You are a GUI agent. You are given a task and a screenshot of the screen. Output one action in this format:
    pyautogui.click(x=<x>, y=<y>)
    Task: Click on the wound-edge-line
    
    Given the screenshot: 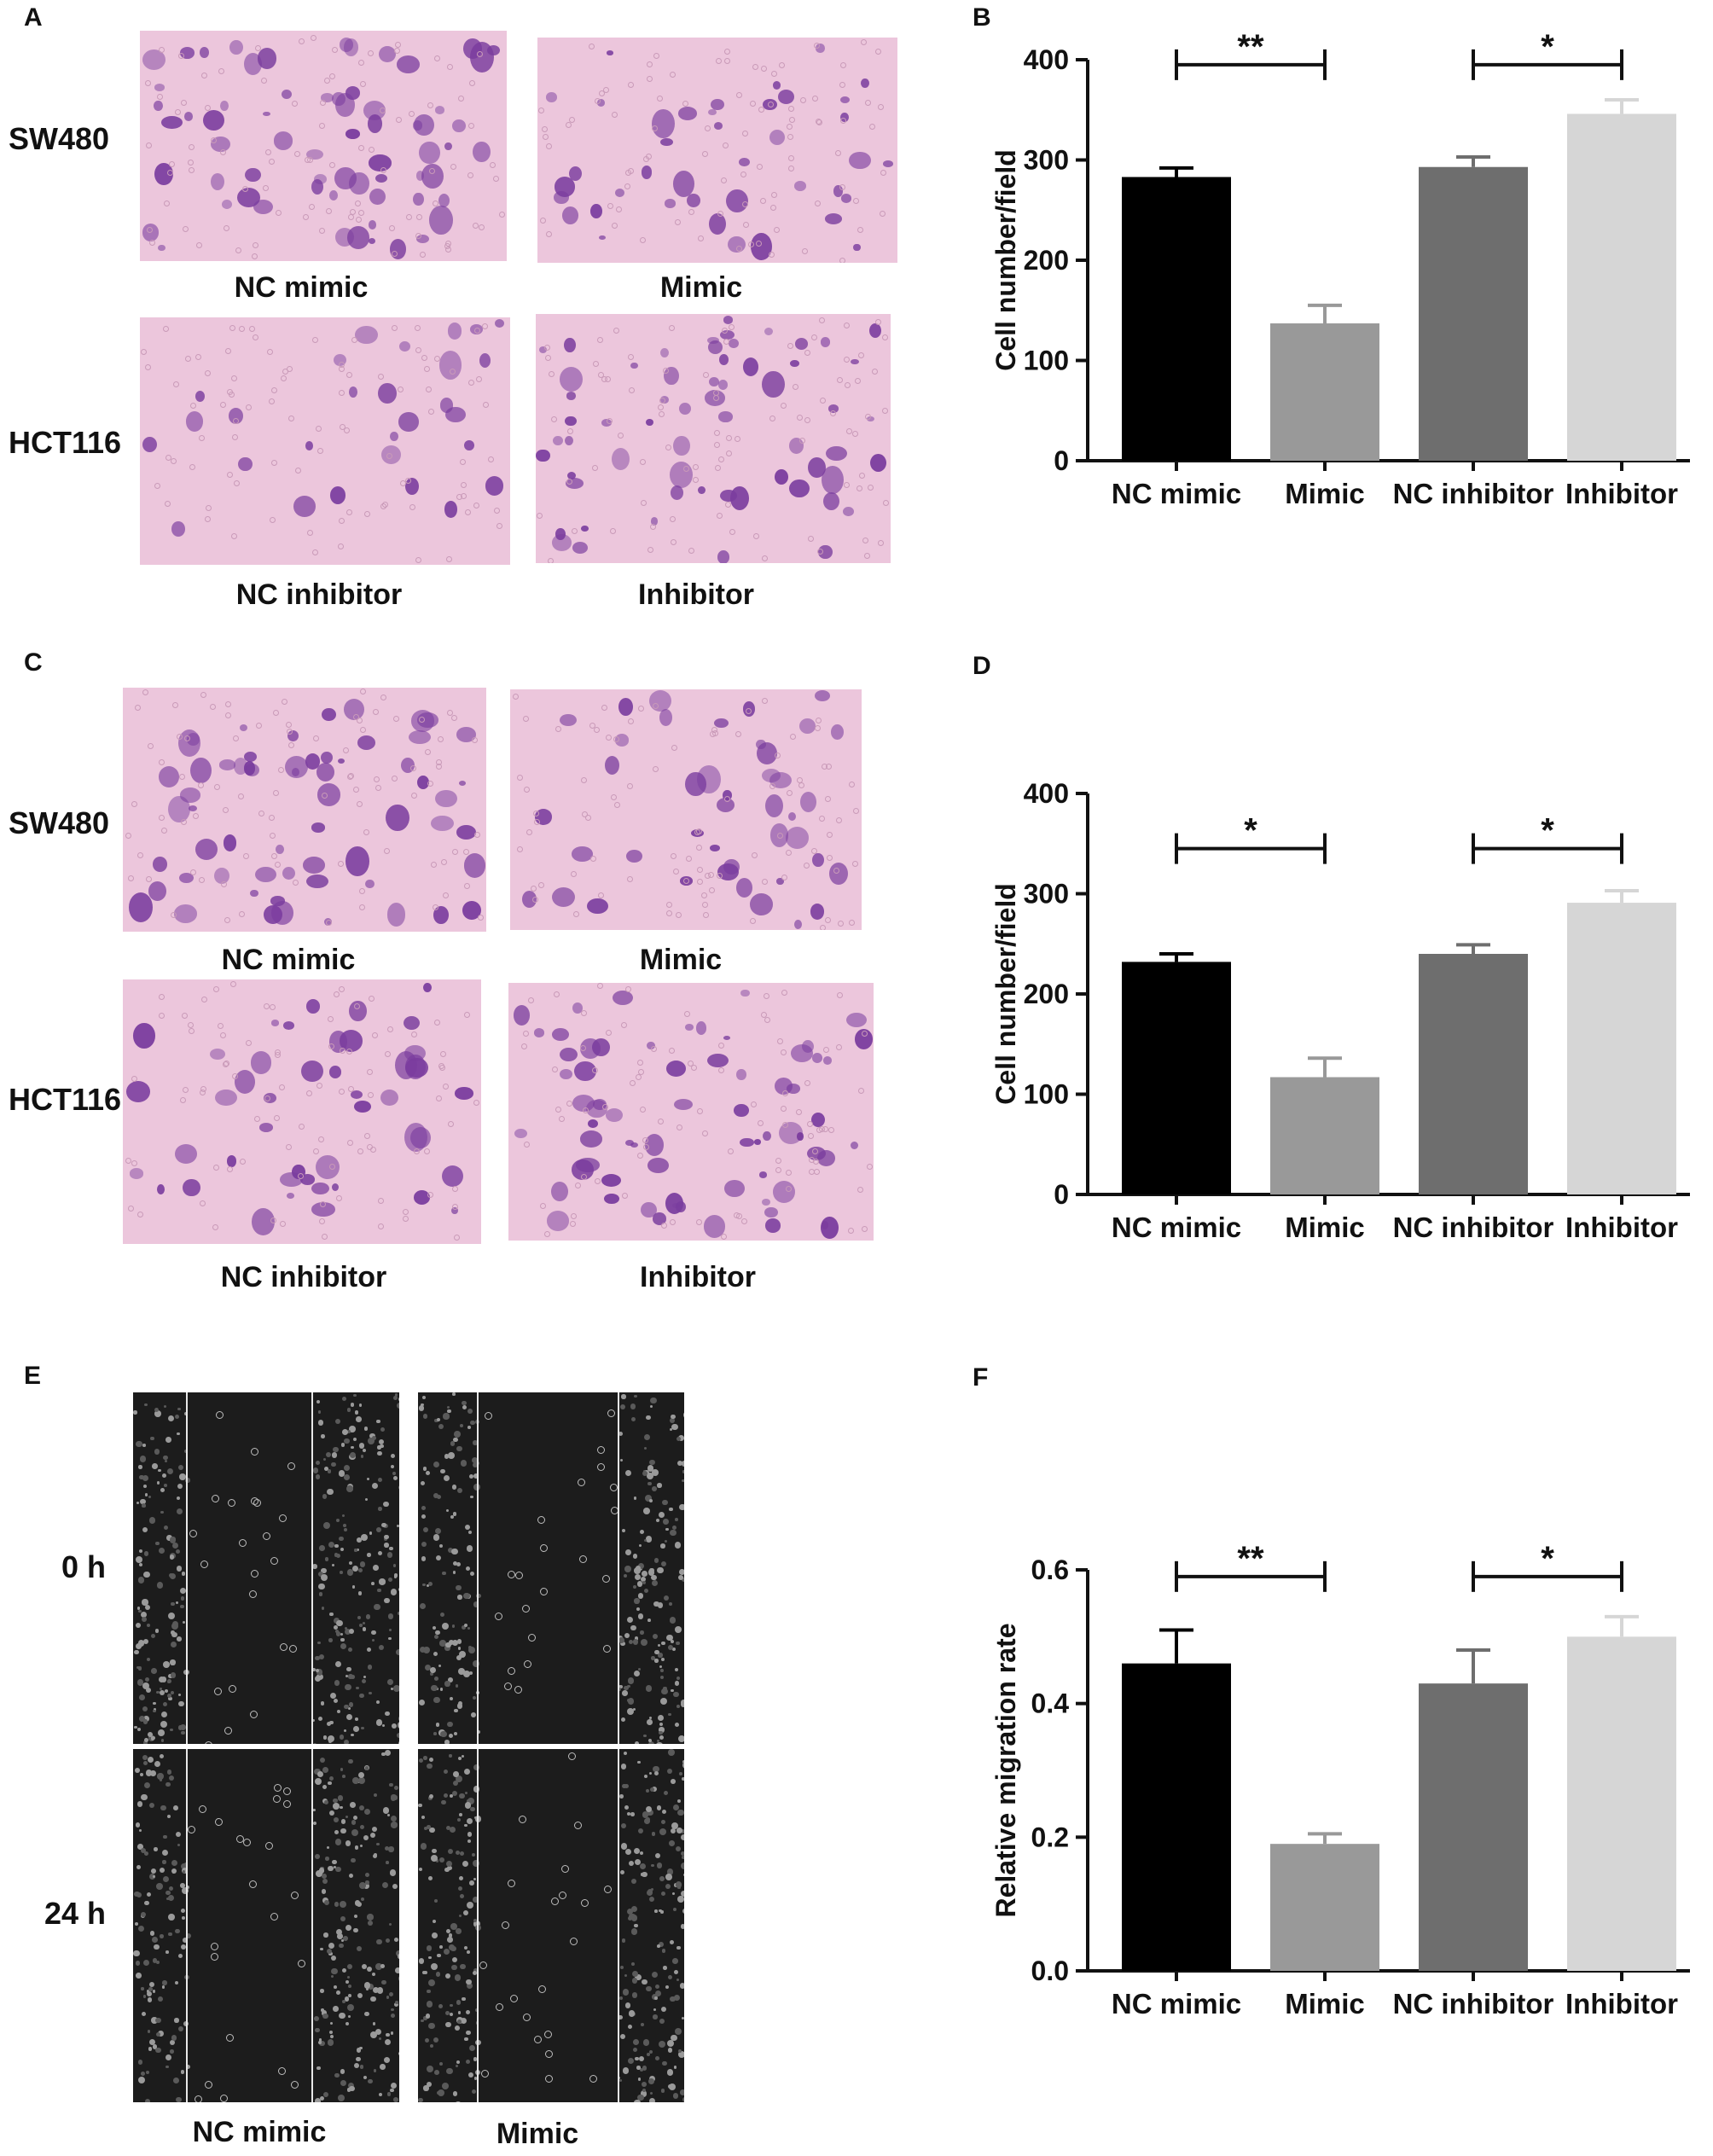 What is the action you would take?
    pyautogui.click(x=187, y=1568)
    